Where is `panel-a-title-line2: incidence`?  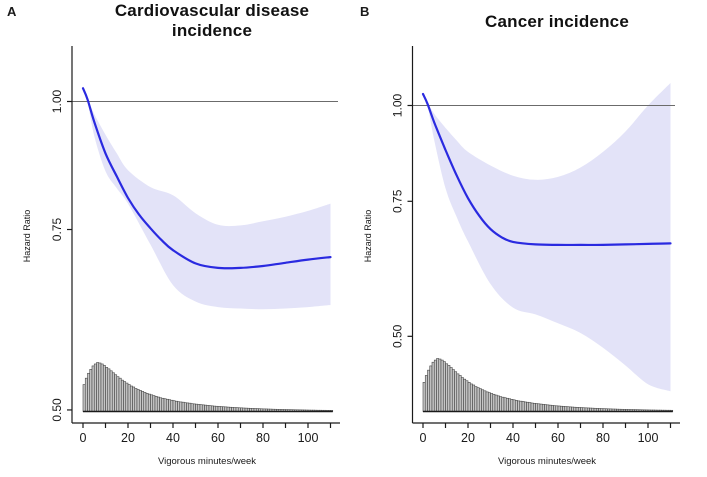
panel-a-title-line2: incidence is located at coordinates (212, 30).